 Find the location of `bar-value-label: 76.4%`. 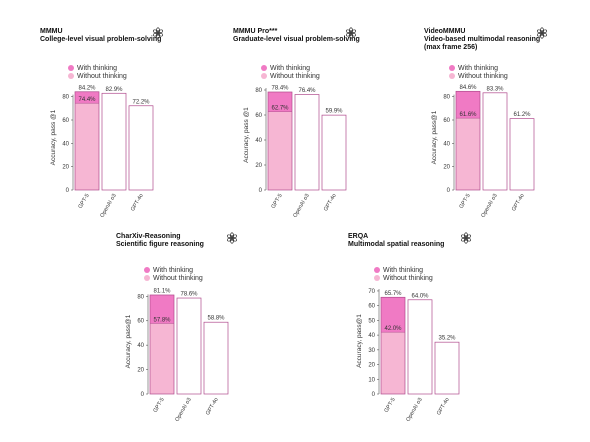

bar-value-label: 76.4% is located at coordinates (307, 91).